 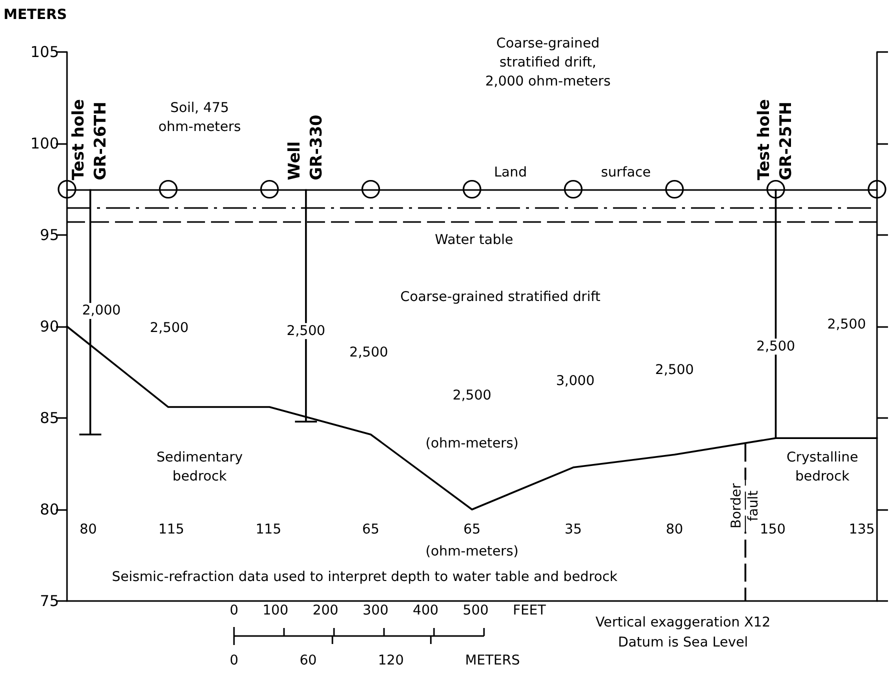 I want to click on annotation: Crystalline bedrock, so click(x=822, y=467).